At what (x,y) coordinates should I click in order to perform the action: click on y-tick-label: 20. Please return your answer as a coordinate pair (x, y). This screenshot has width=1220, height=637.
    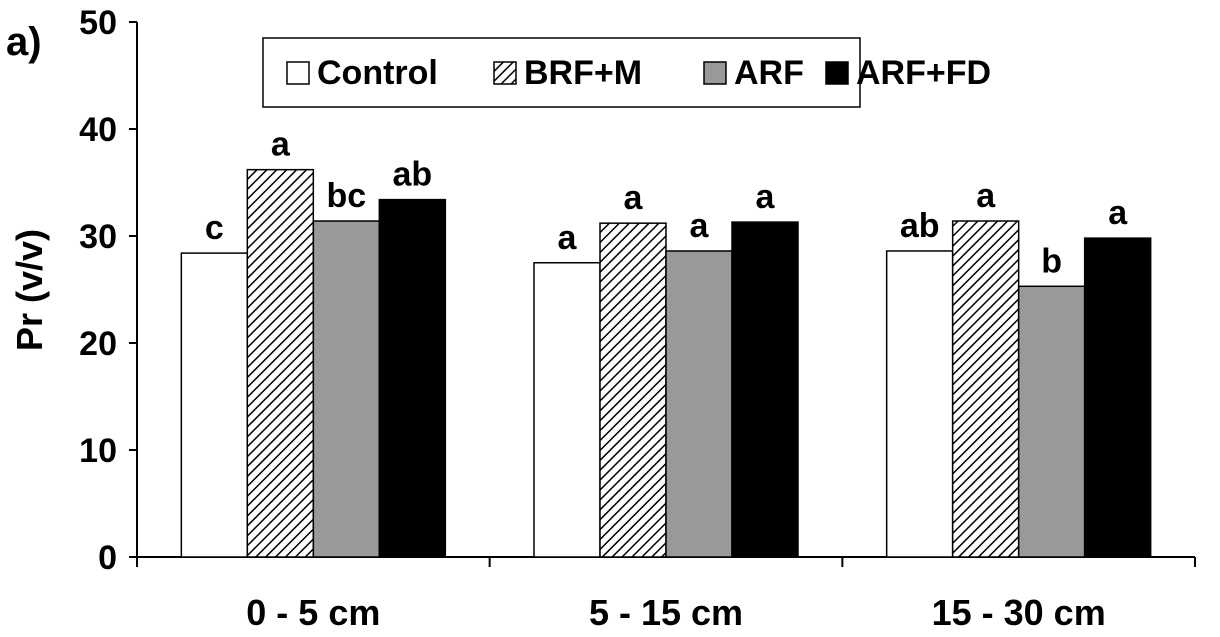
    Looking at the image, I should click on (98, 344).